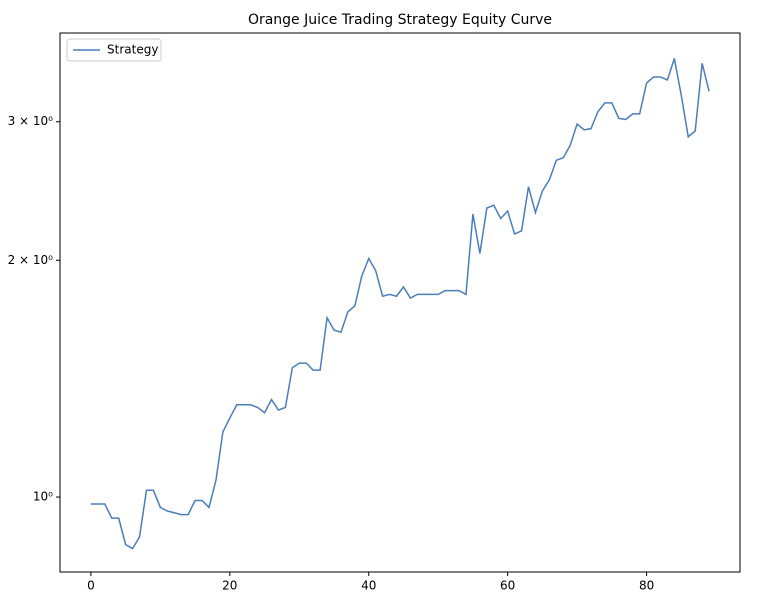 This screenshot has height=603, width=768. I want to click on x-tick-label: 0, so click(91, 586).